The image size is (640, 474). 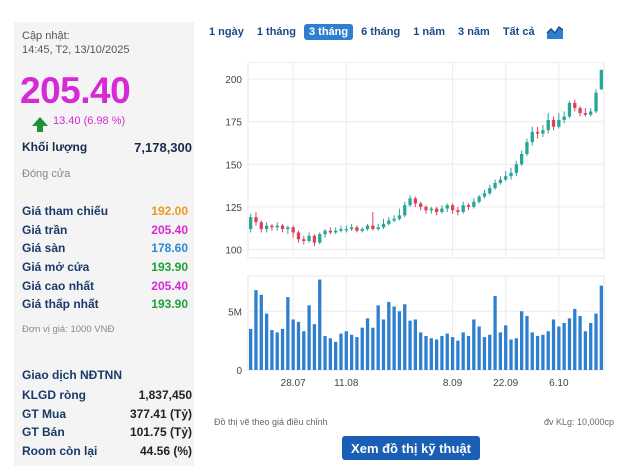 What do you see at coordinates (169, 304) in the screenshot?
I see `stat-value: 193.90` at bounding box center [169, 304].